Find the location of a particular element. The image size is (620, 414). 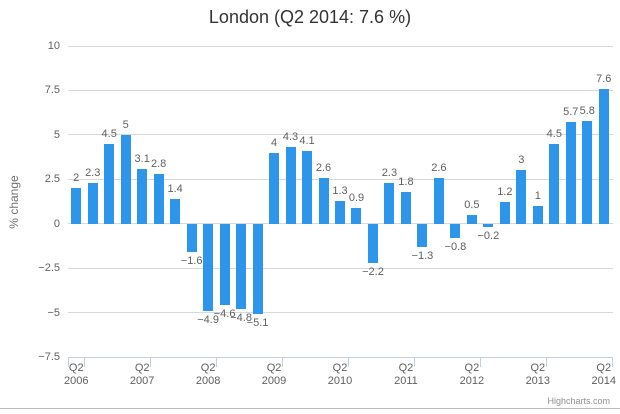

data-label: −1.3 is located at coordinates (422, 255).